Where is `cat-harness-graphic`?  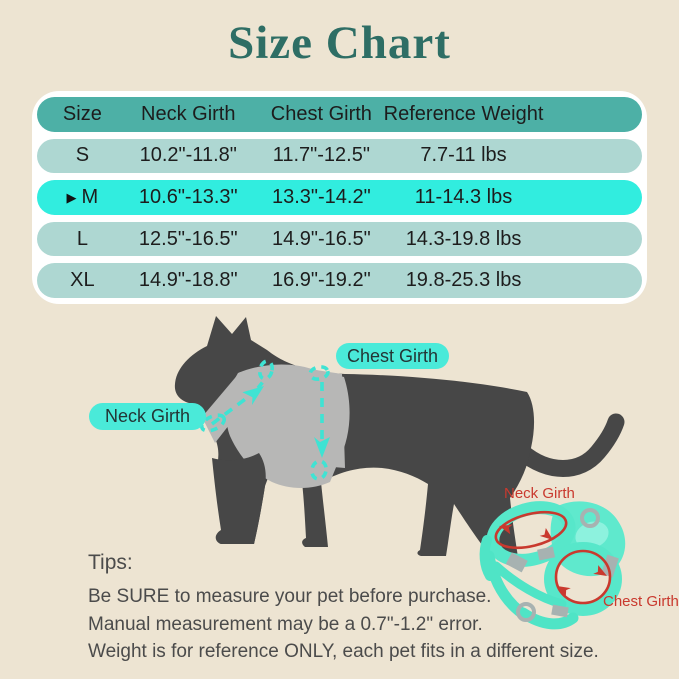 cat-harness-graphic is located at coordinates (276, 426).